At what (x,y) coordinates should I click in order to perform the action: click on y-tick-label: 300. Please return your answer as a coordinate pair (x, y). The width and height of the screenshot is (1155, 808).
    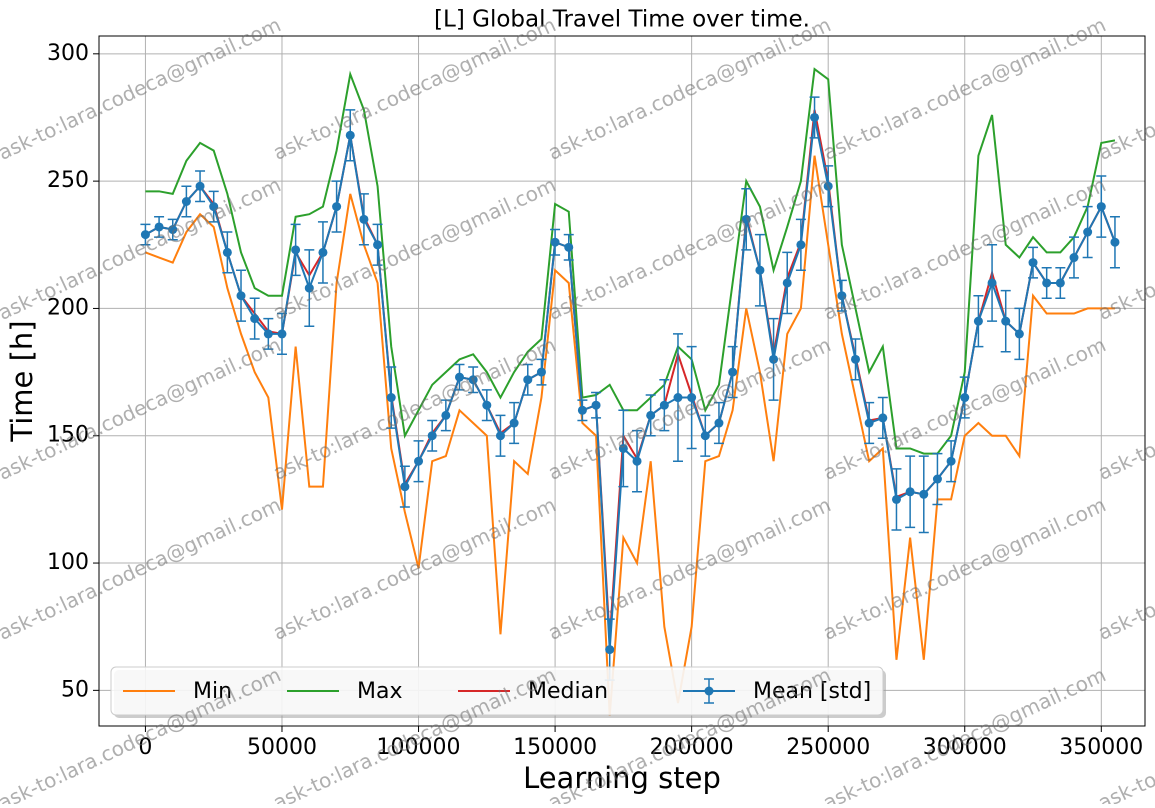
    Looking at the image, I should click on (68, 53).